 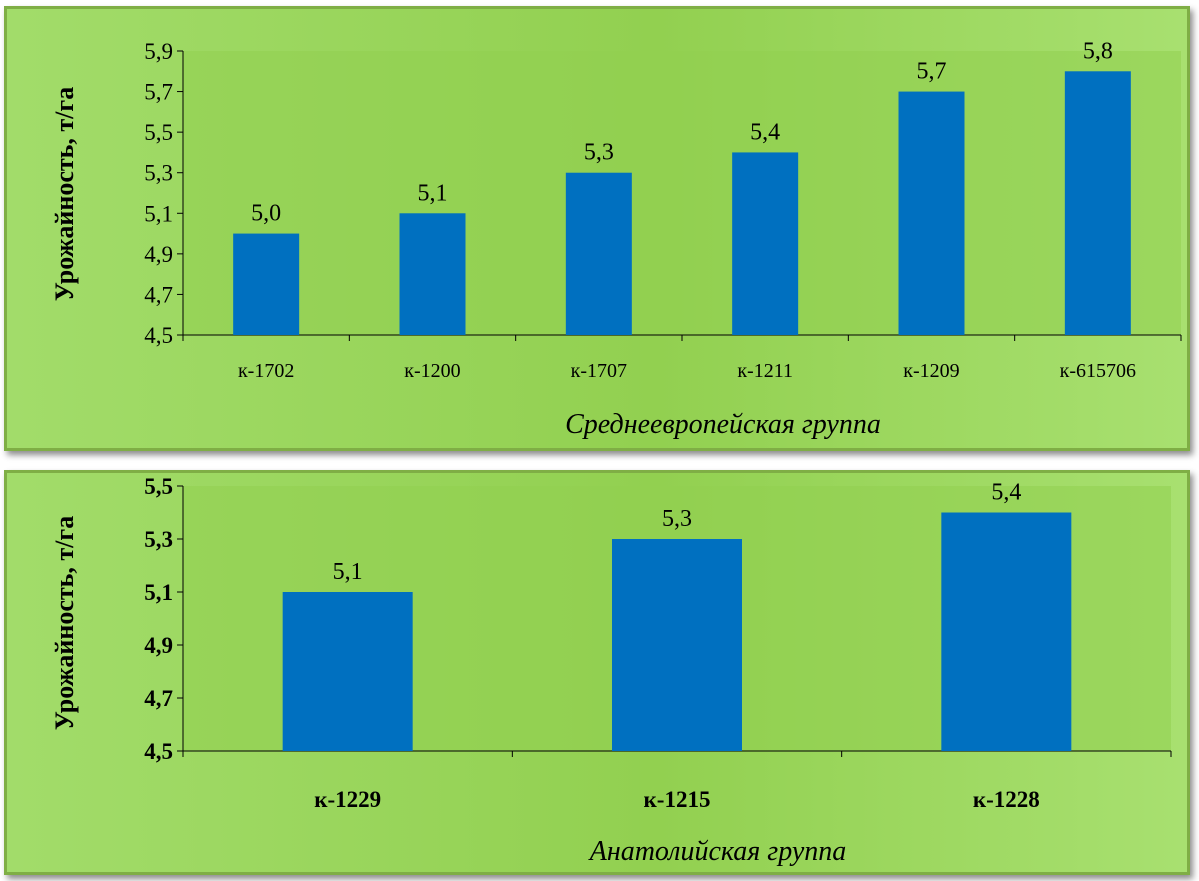 What do you see at coordinates (158, 92) in the screenshot?
I see `y-tick-label: 5,7` at bounding box center [158, 92].